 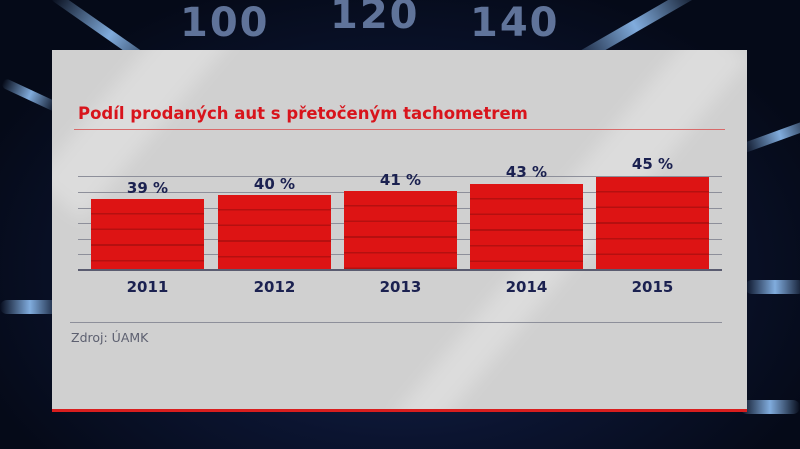 I want to click on gridline, so click(x=400, y=176).